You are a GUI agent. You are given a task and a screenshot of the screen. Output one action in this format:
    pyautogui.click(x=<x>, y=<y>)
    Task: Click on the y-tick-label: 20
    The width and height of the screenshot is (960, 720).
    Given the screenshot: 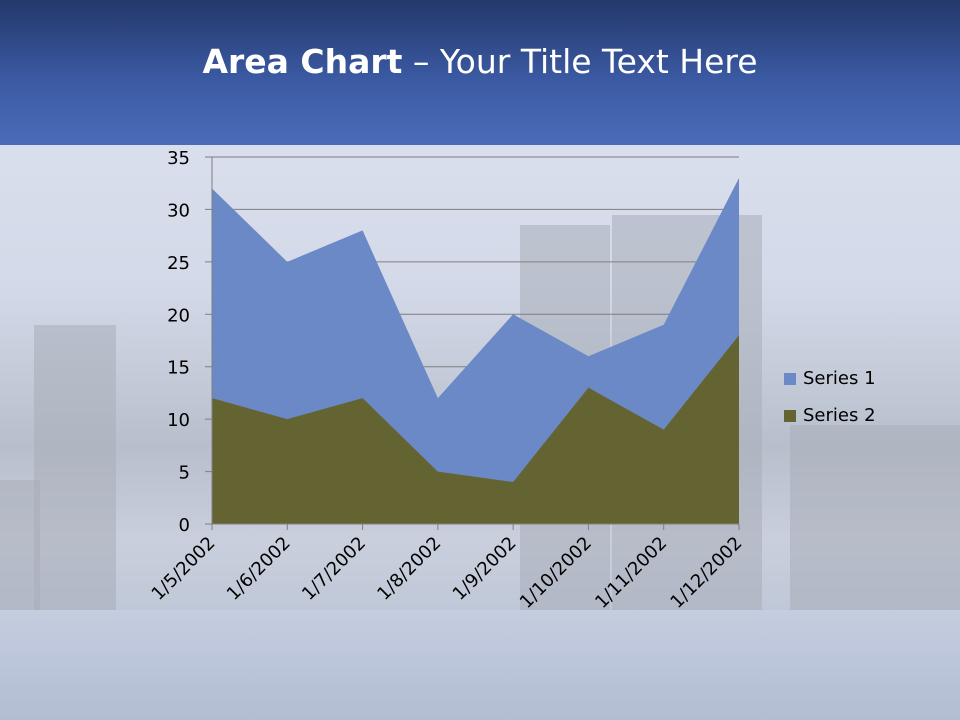 What is the action you would take?
    pyautogui.click(x=178, y=315)
    